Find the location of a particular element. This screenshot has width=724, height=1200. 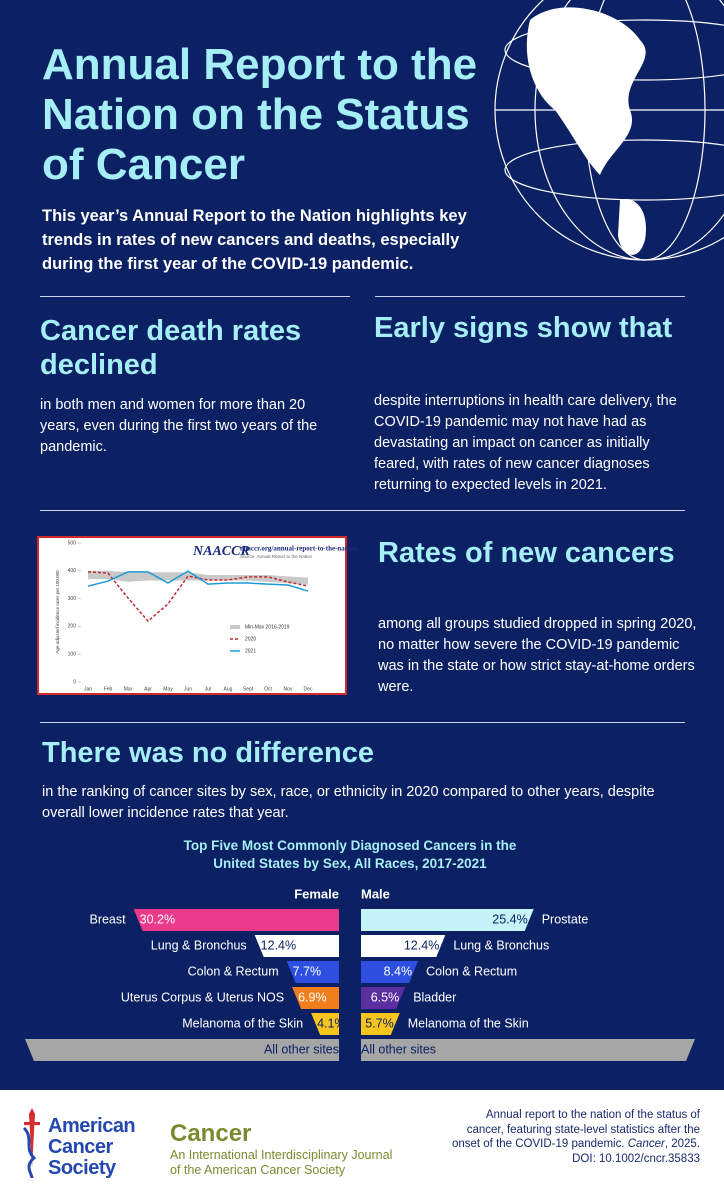

value-label: 7.7% is located at coordinates (307, 971).